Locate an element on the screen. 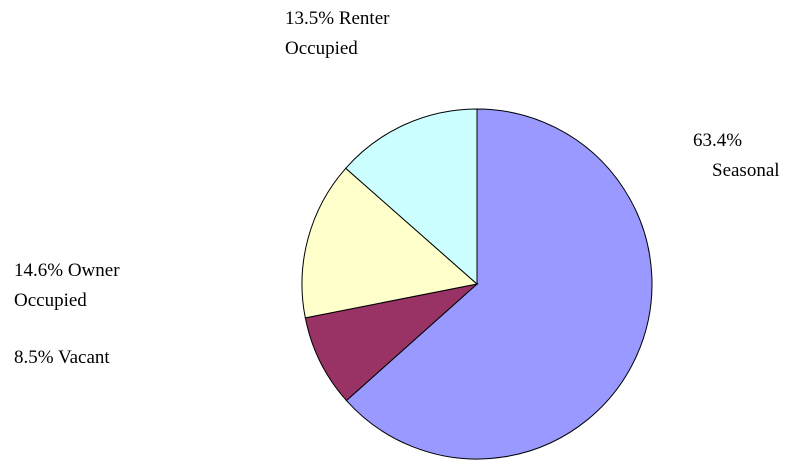 This screenshot has width=812, height=460. value-label: 63.4% is located at coordinates (718, 140).